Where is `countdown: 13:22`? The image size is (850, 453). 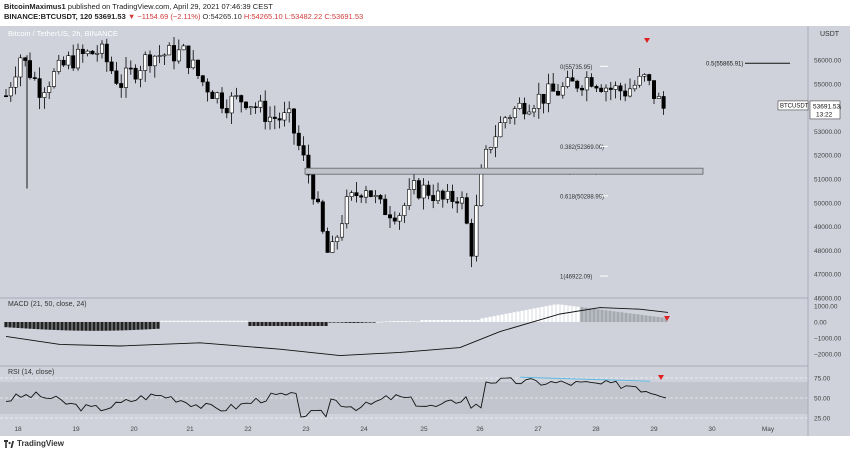
countdown: 13:22 is located at coordinates (824, 114).